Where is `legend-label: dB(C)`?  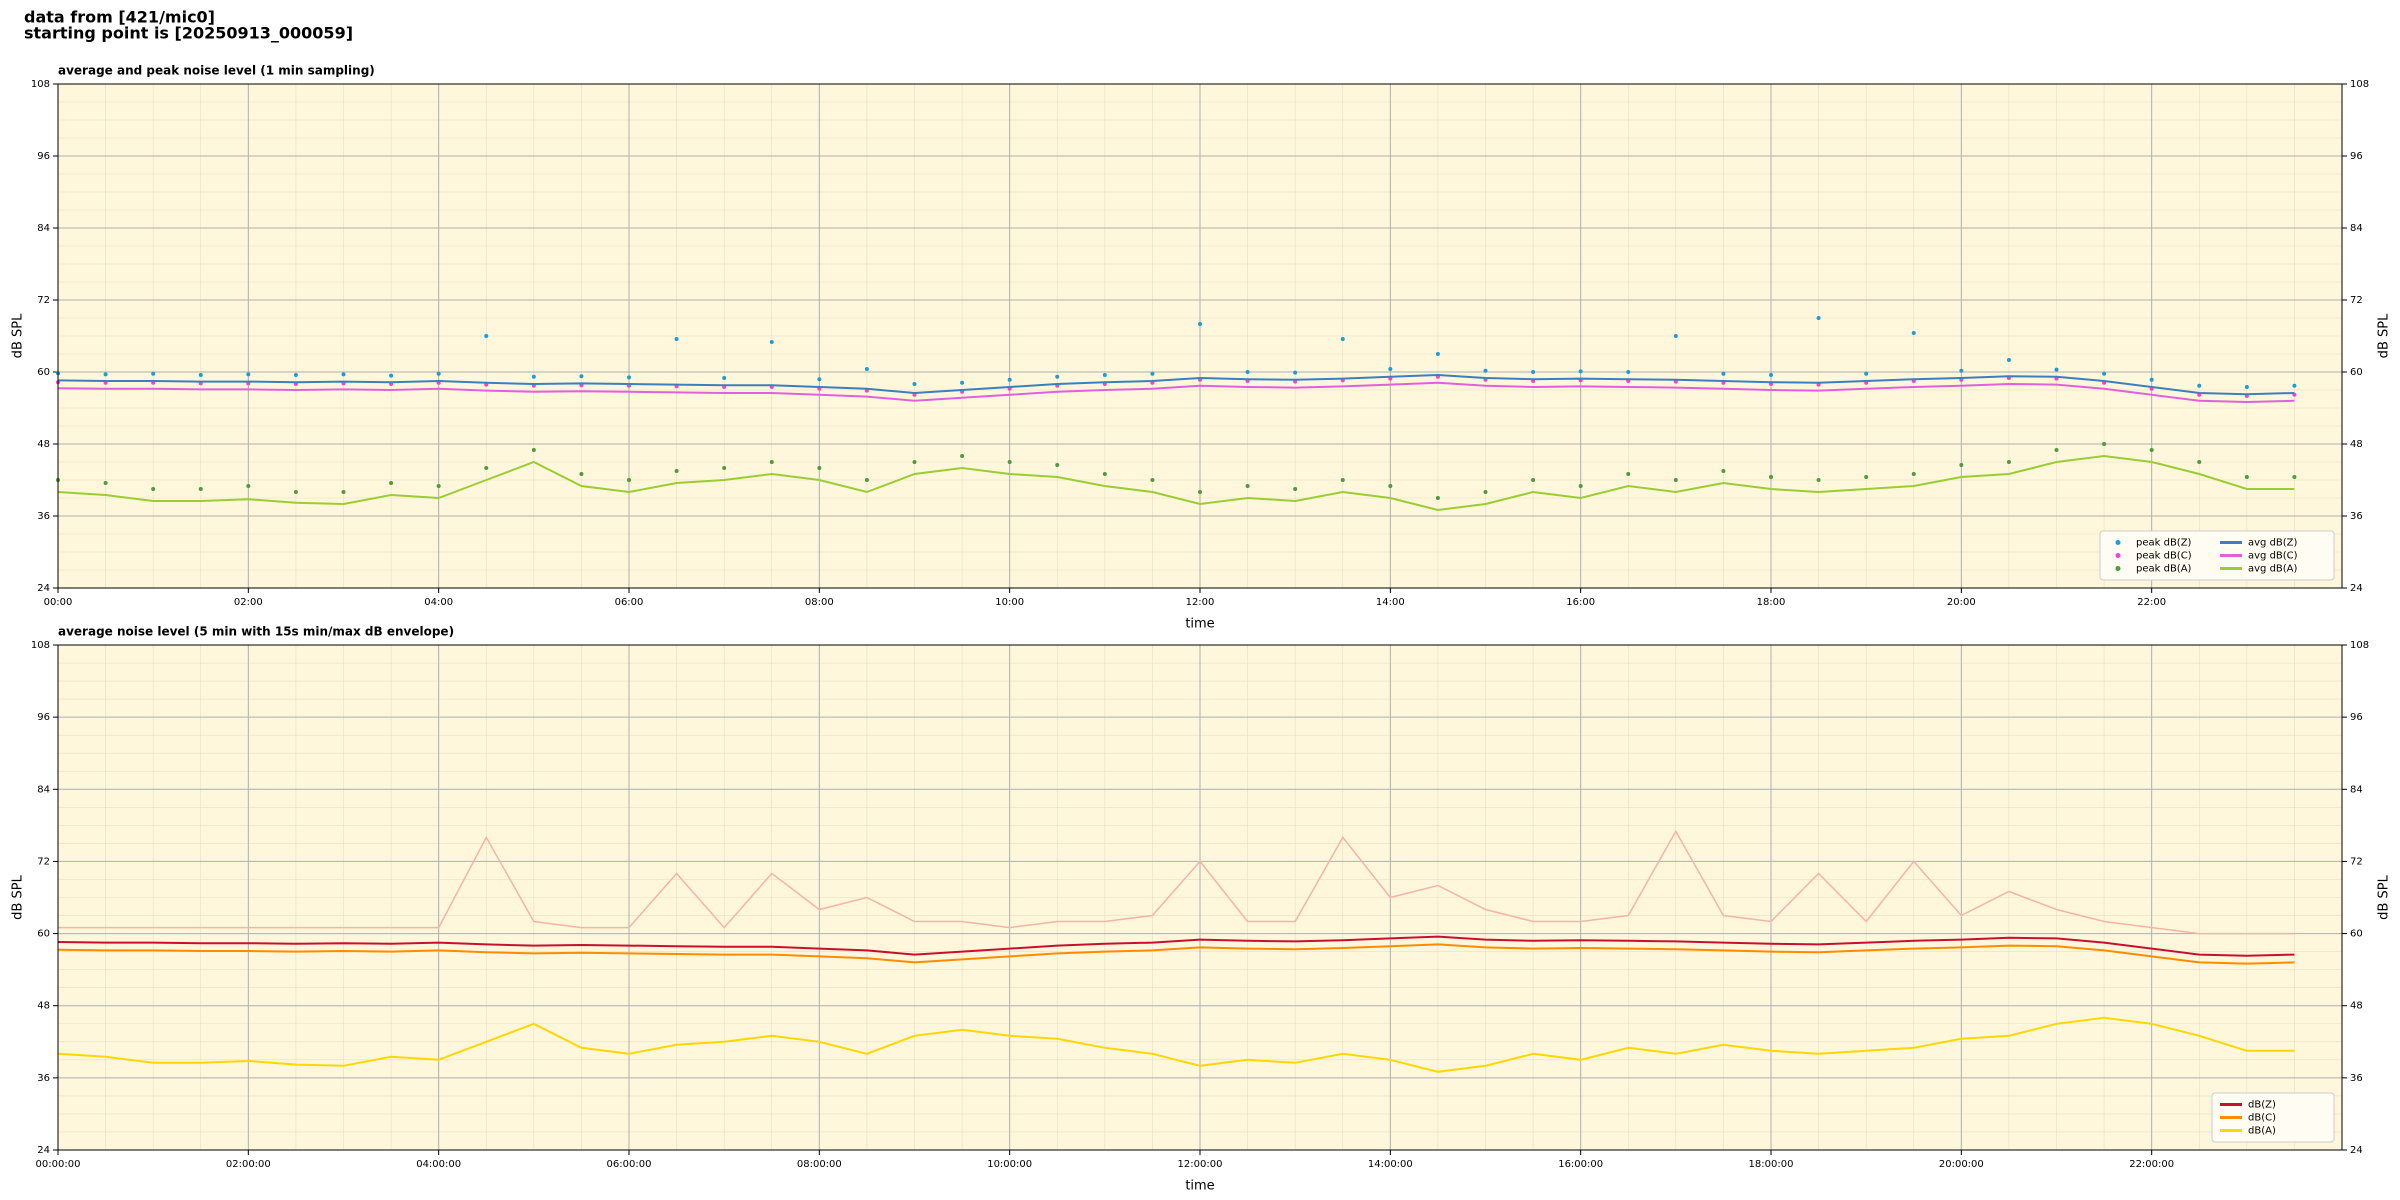
legend-label: dB(C) is located at coordinates (2262, 1118).